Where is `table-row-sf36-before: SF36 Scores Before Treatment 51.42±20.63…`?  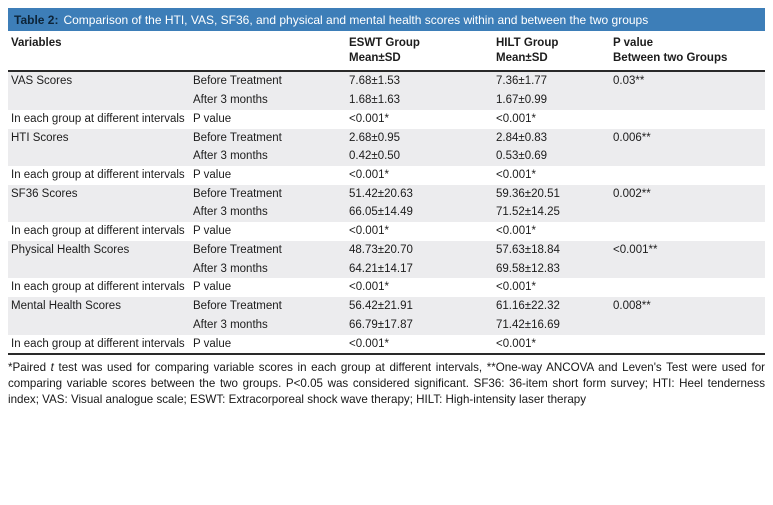
table-row-sf36-before: SF36 Scores Before Treatment 51.42±20.63… is located at coordinates (386, 194).